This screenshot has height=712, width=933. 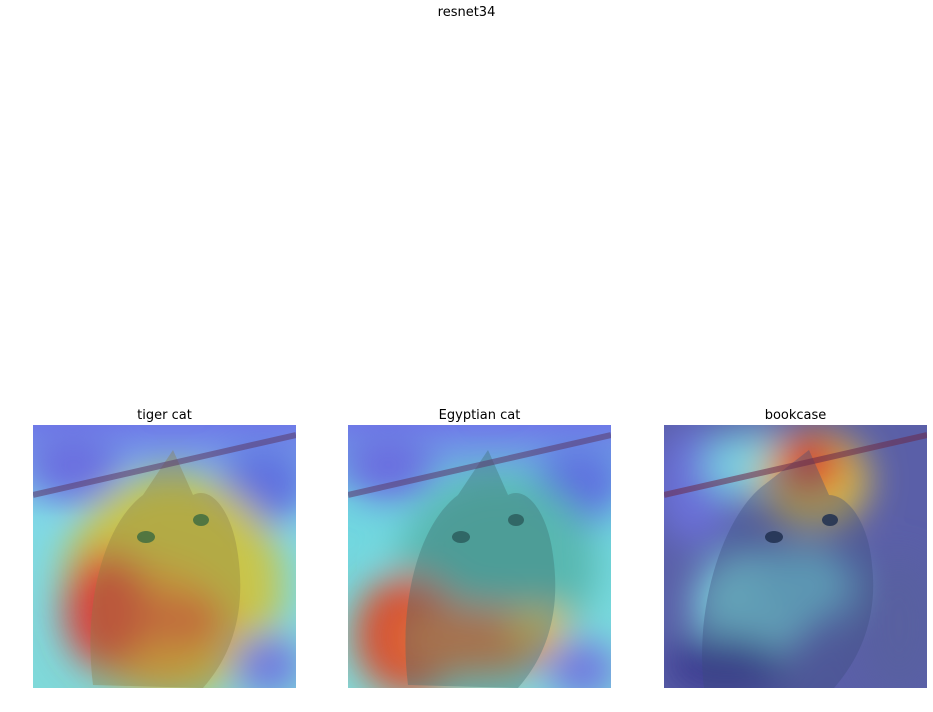 What do you see at coordinates (795, 415) in the screenshot?
I see `panel-title-bookcase: bookcase` at bounding box center [795, 415].